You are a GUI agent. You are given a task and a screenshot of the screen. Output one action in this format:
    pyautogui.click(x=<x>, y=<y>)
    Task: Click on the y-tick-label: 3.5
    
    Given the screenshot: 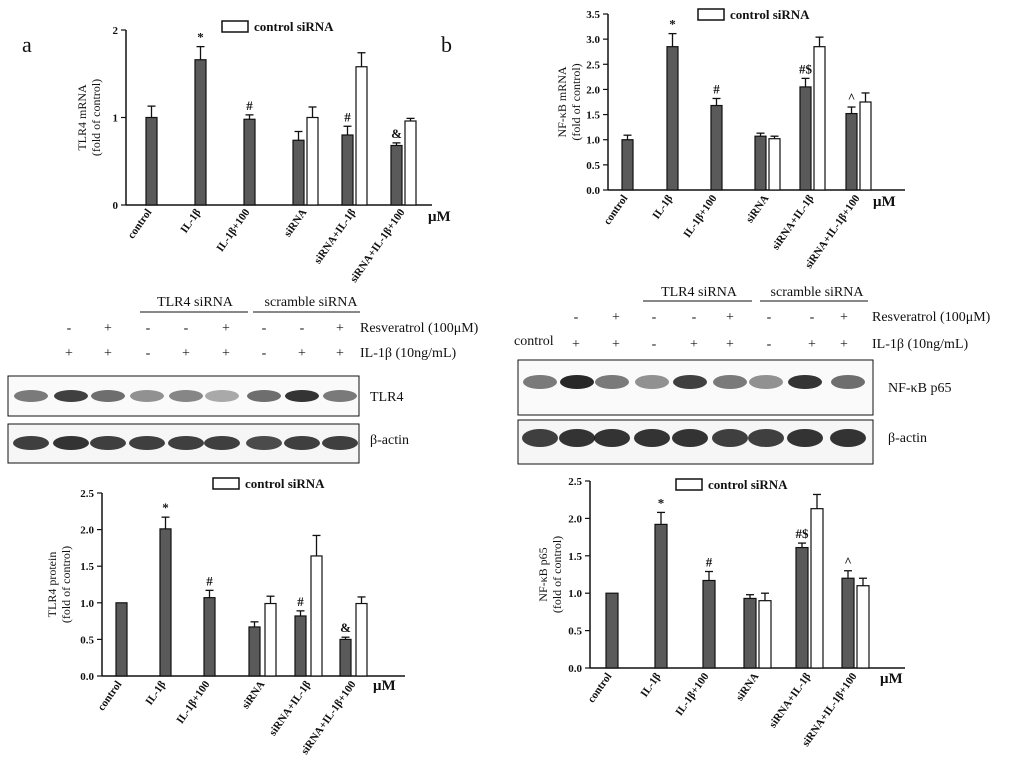 What is the action you would take?
    pyautogui.click(x=593, y=15)
    